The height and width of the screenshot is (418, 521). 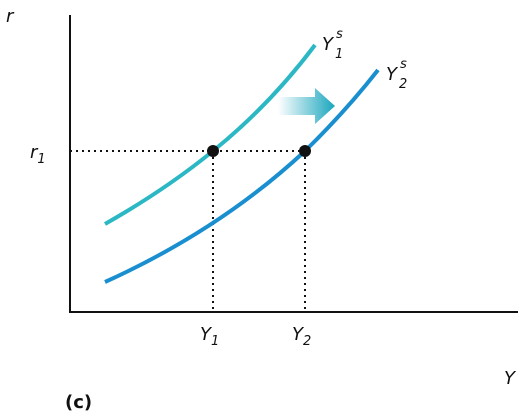 What do you see at coordinates (10, 16) in the screenshot?
I see `y-axis-label: r` at bounding box center [10, 16].